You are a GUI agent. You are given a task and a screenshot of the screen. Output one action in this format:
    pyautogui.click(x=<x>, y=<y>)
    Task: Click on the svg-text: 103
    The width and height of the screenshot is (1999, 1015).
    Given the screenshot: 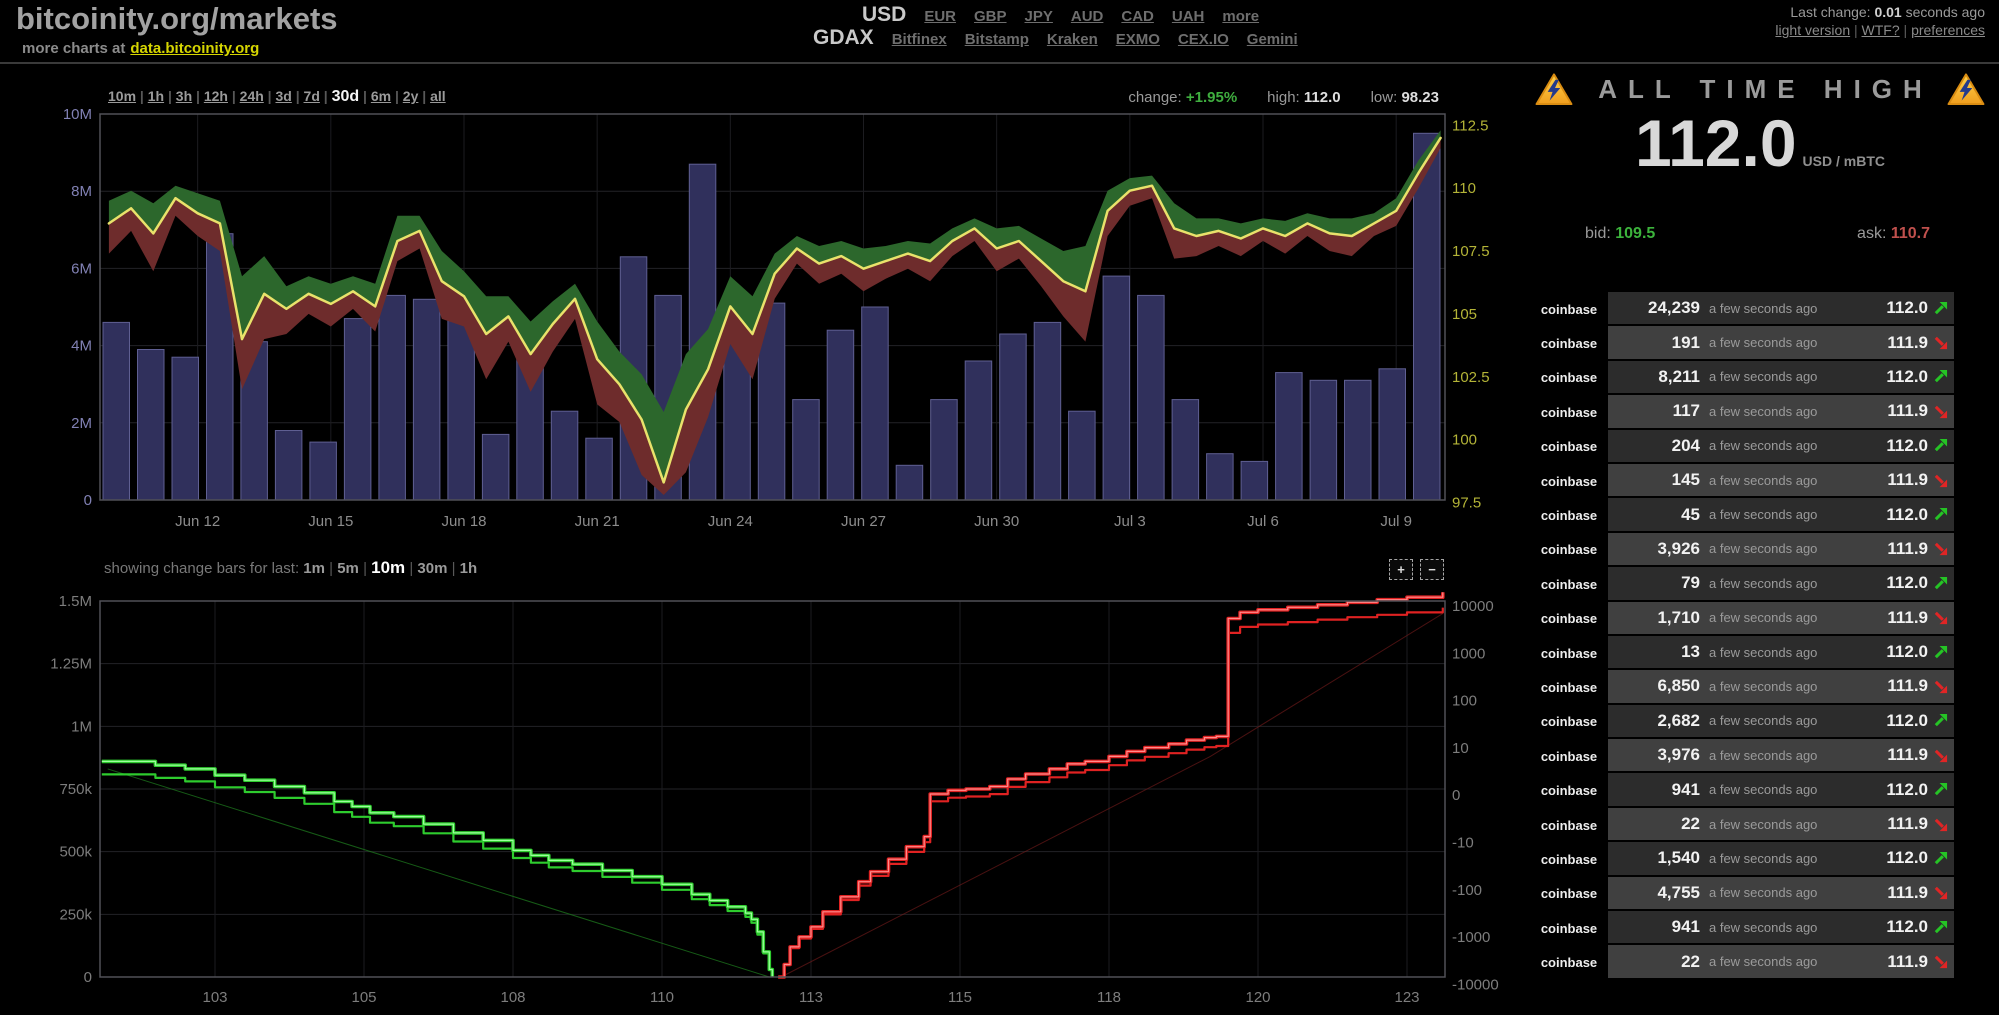 What is the action you would take?
    pyautogui.click(x=214, y=997)
    